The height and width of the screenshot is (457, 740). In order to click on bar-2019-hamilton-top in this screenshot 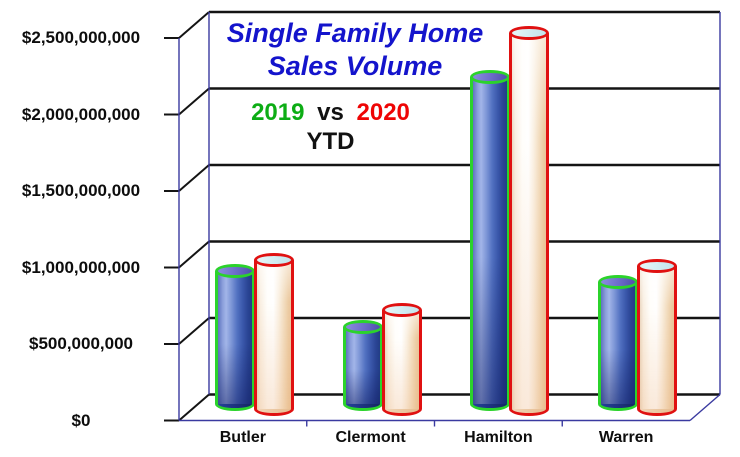, I will do `click(490, 77)`.